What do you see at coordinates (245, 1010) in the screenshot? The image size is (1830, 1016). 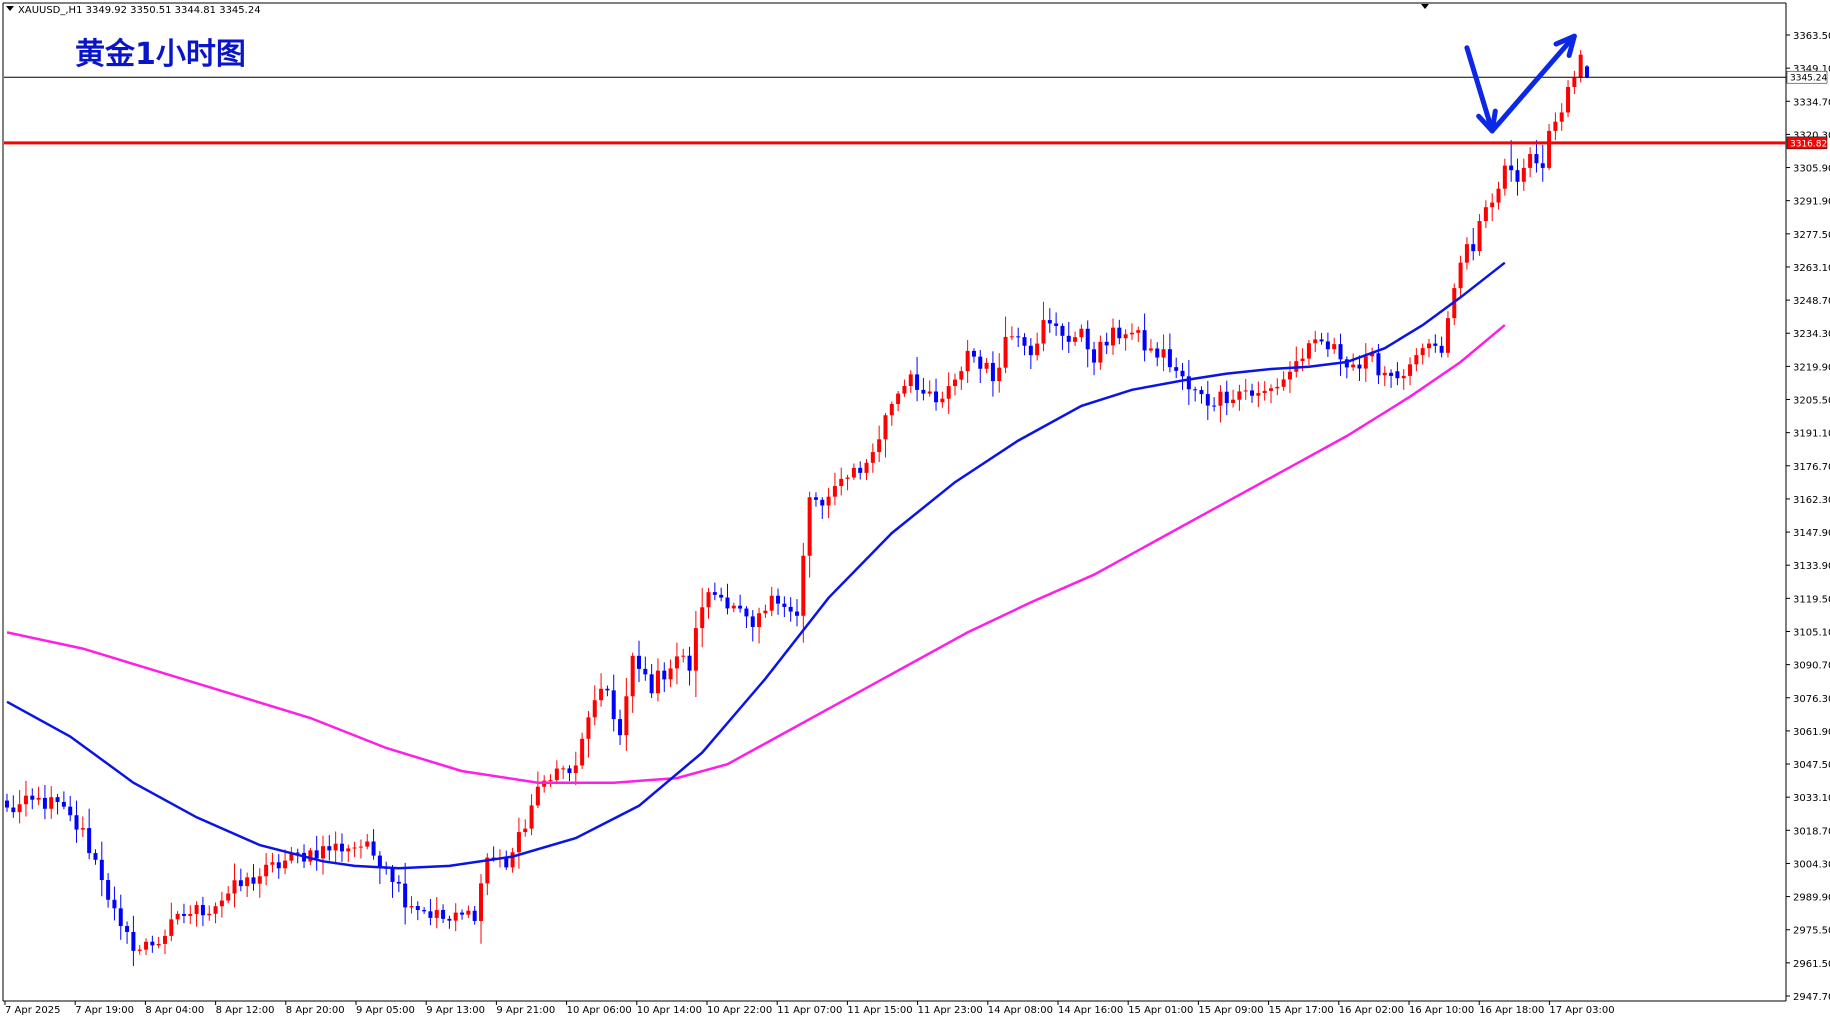 I see `x-tick-label: 8 Apr 12:00` at bounding box center [245, 1010].